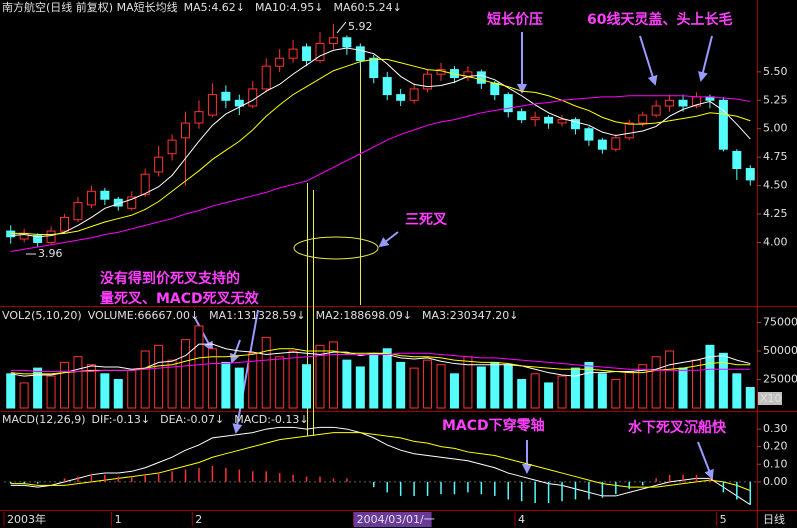  I want to click on y-tick-label: 5.00, so click(775, 128).